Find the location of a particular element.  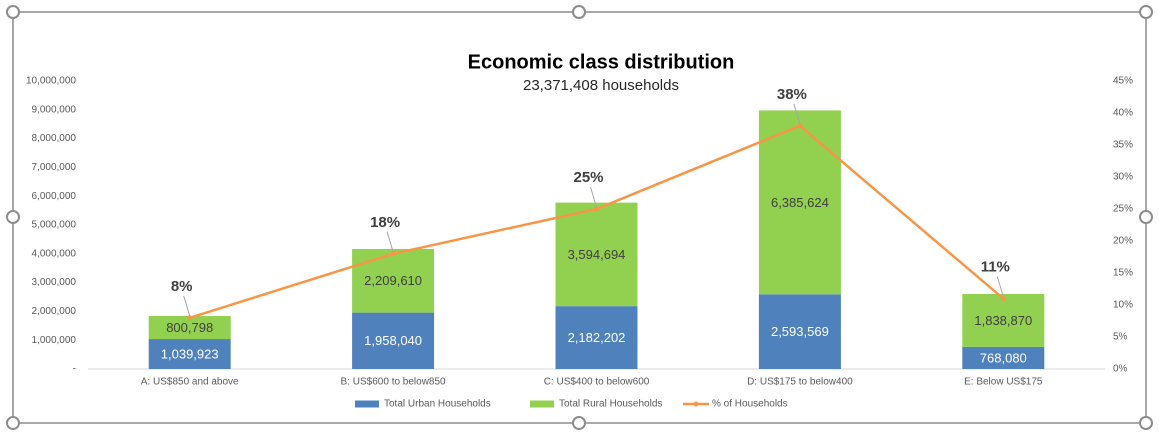

data-label: 3,594,694 is located at coordinates (597, 254).